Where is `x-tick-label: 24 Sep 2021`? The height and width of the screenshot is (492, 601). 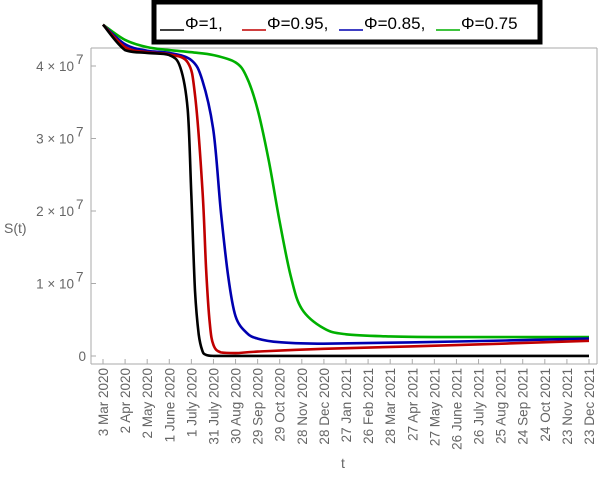
x-tick-label: 24 Sep 2021 is located at coordinates (523, 406).